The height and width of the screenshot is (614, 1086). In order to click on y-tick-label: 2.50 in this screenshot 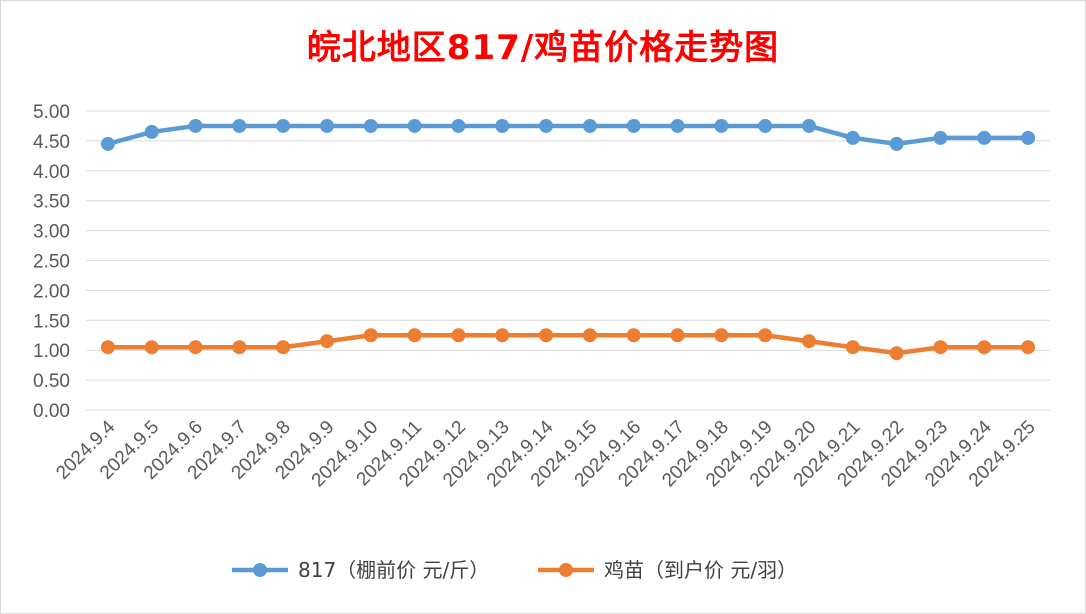, I will do `click(51, 262)`.